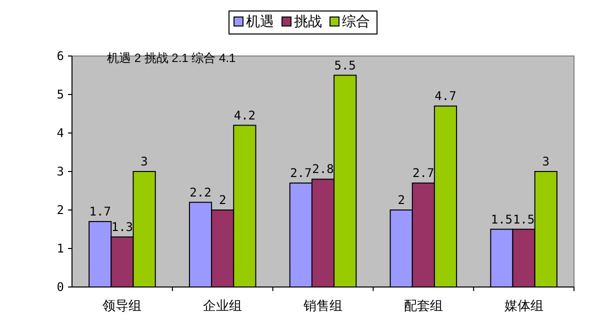 Image resolution: width=612 pixels, height=328 pixels. I want to click on x-tick-label: 企业组, so click(222, 305).